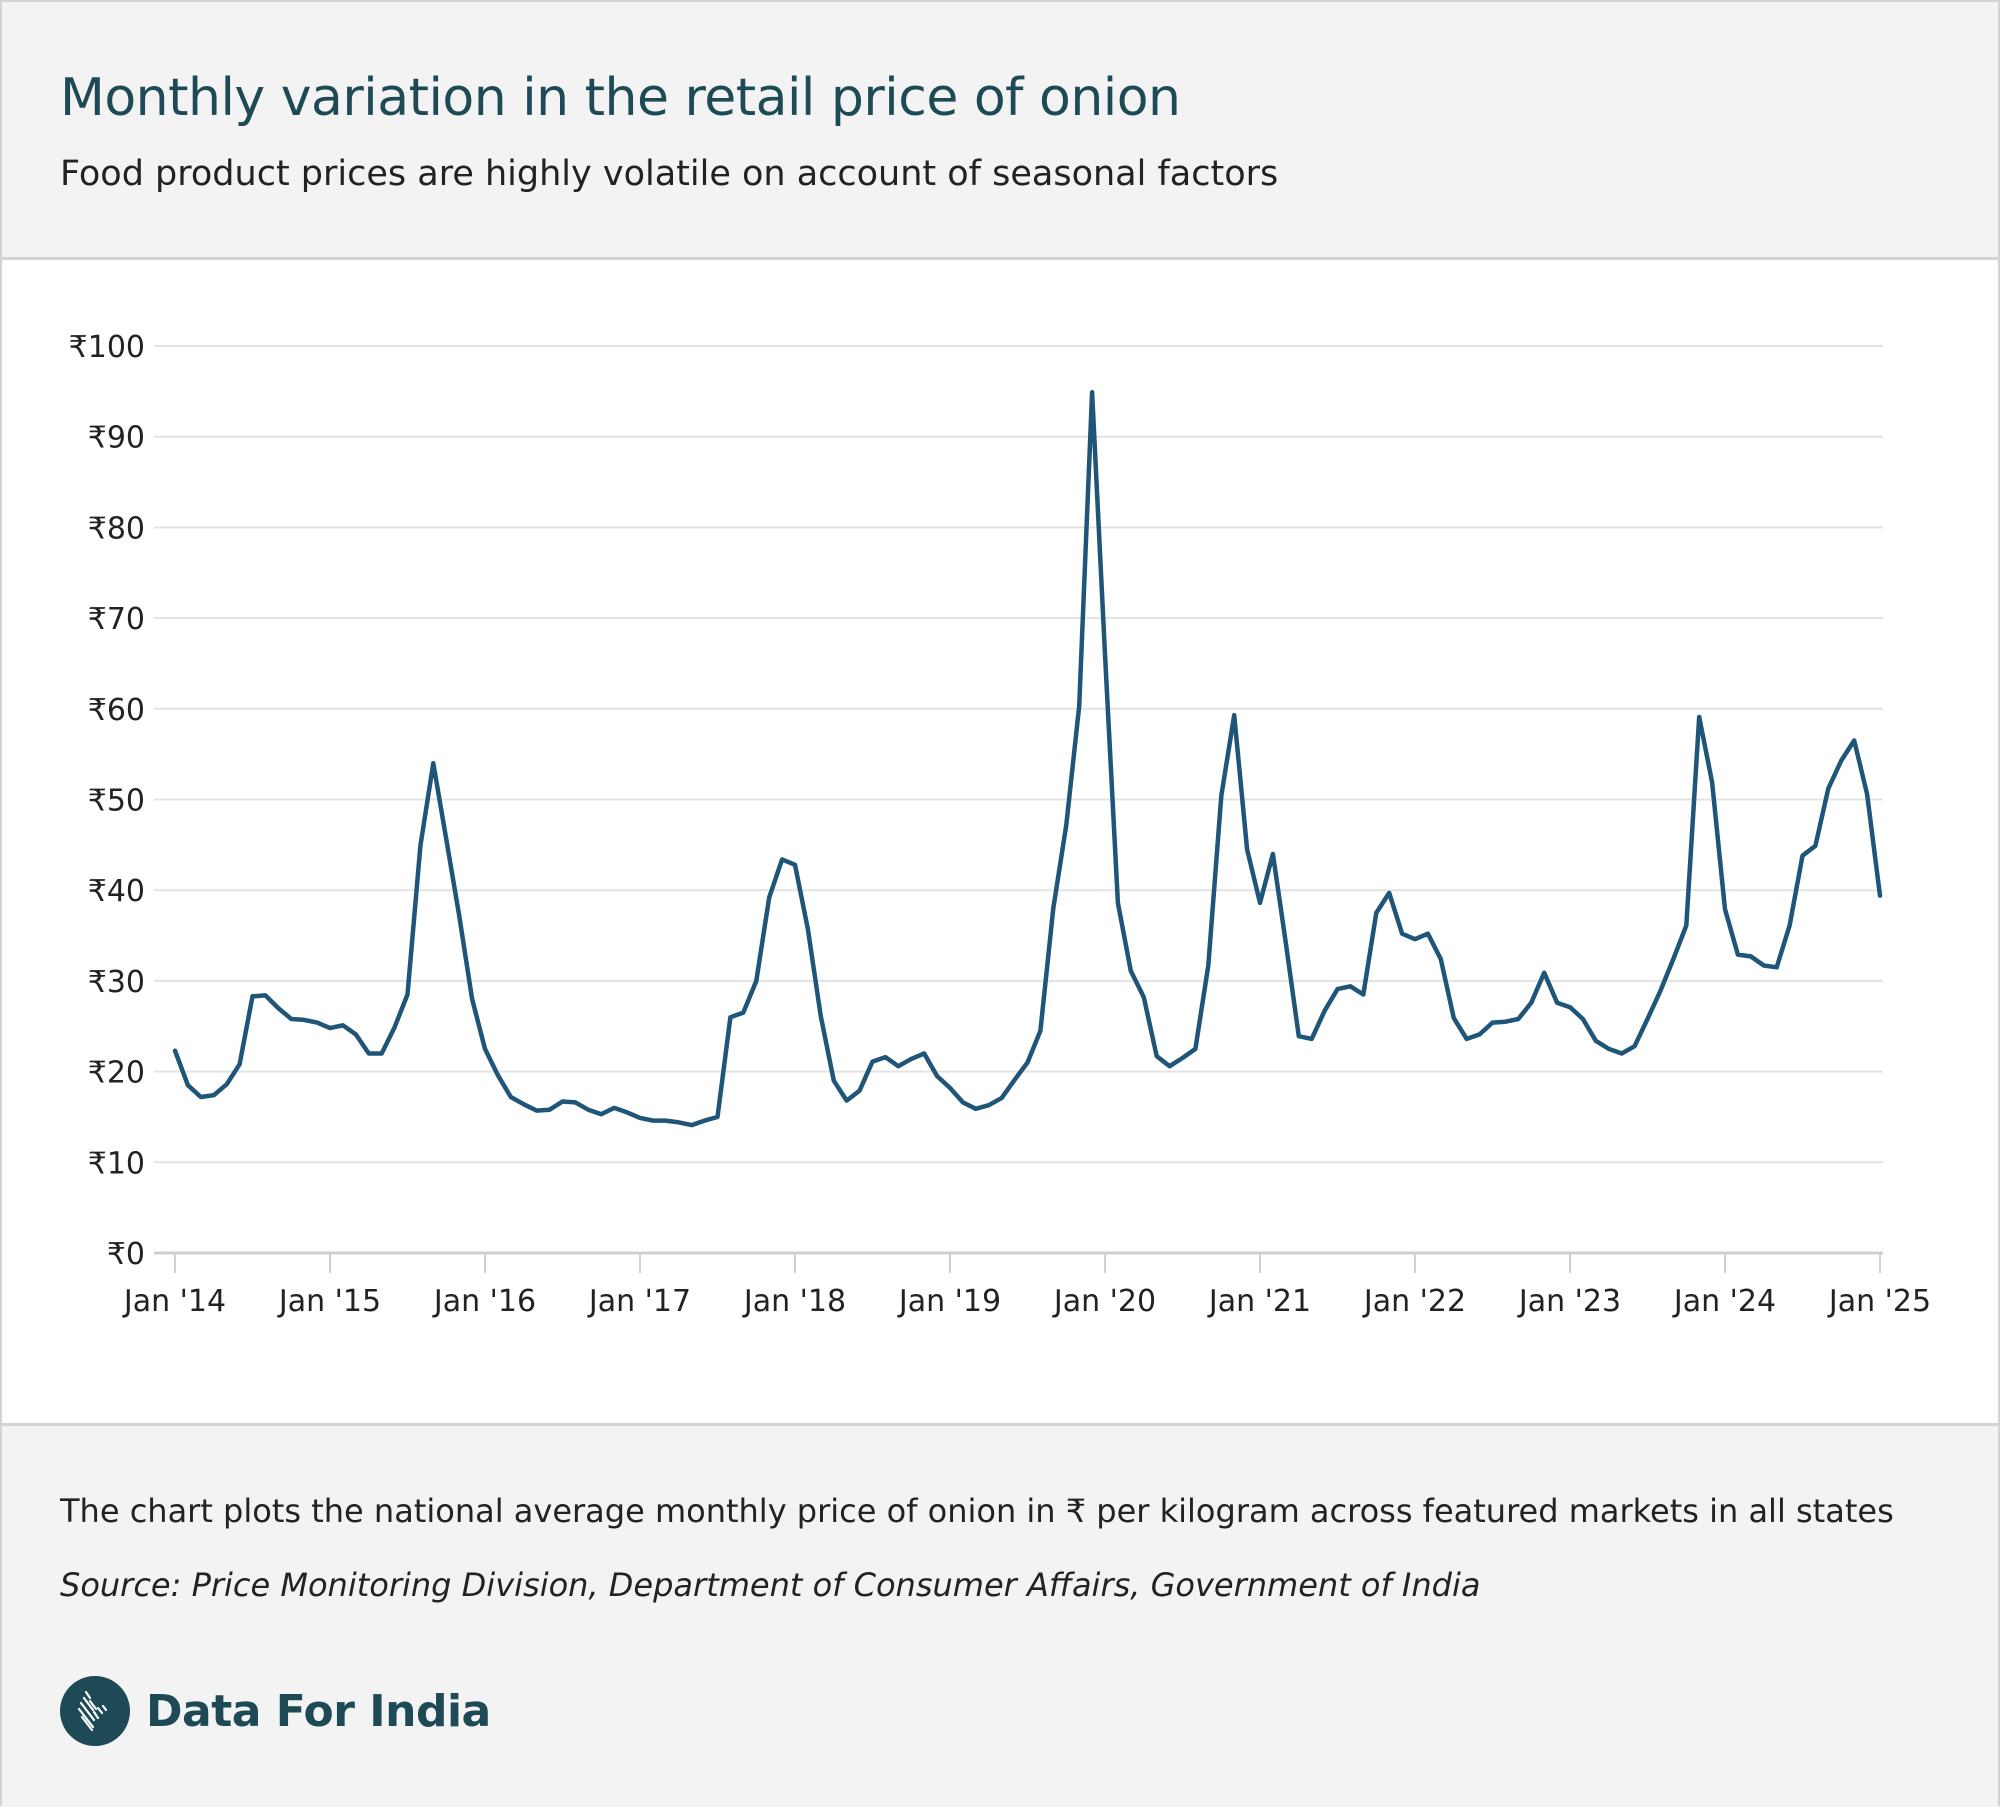  Describe the element at coordinates (116, 619) in the screenshot. I see `y-tick-label: ₹70` at that location.